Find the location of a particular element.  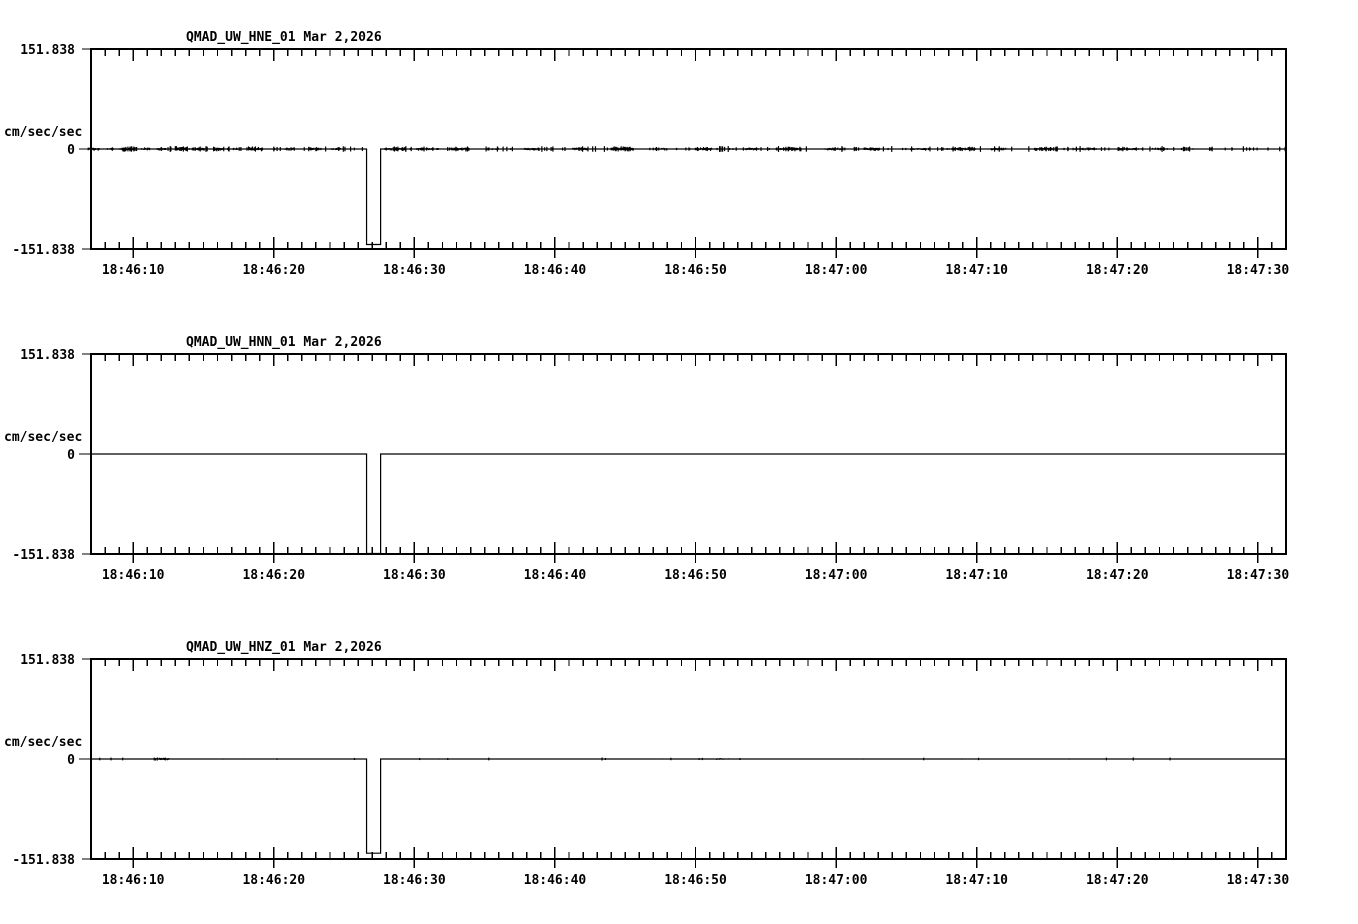

panel-station-title: QMAD_UW_HNE_01 Mar 2,2026 is located at coordinates (284, 37).